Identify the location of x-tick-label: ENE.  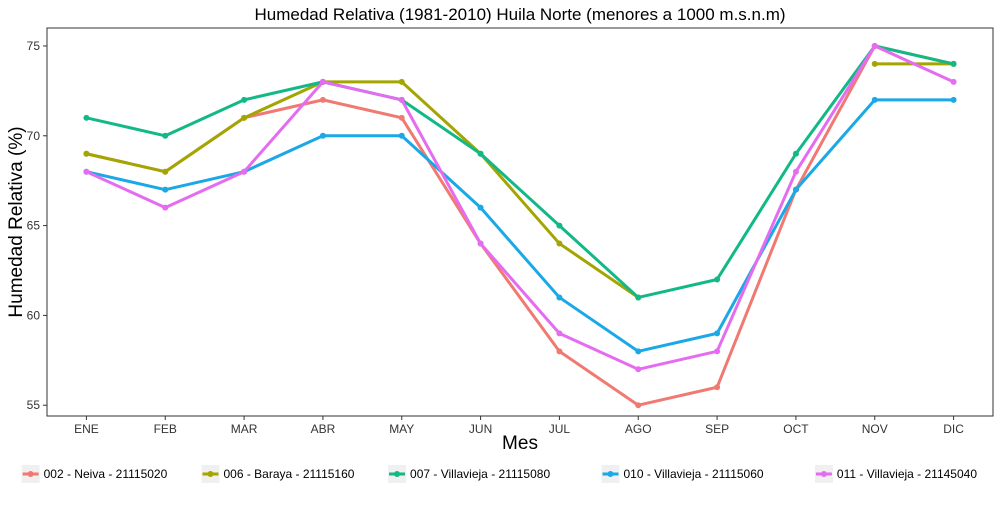
(86, 429).